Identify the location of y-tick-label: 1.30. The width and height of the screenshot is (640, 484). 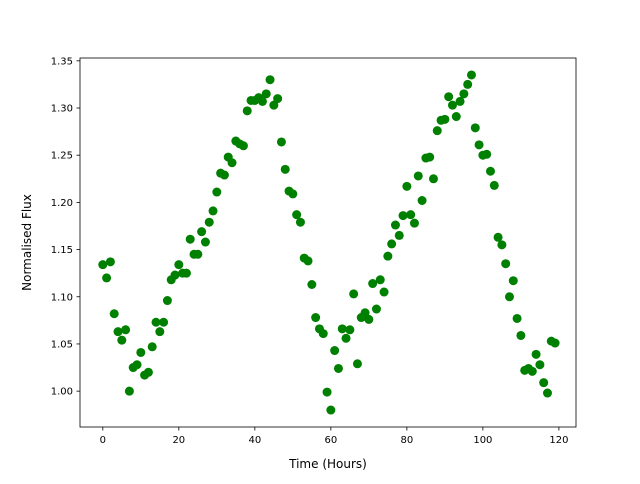
(62, 109).